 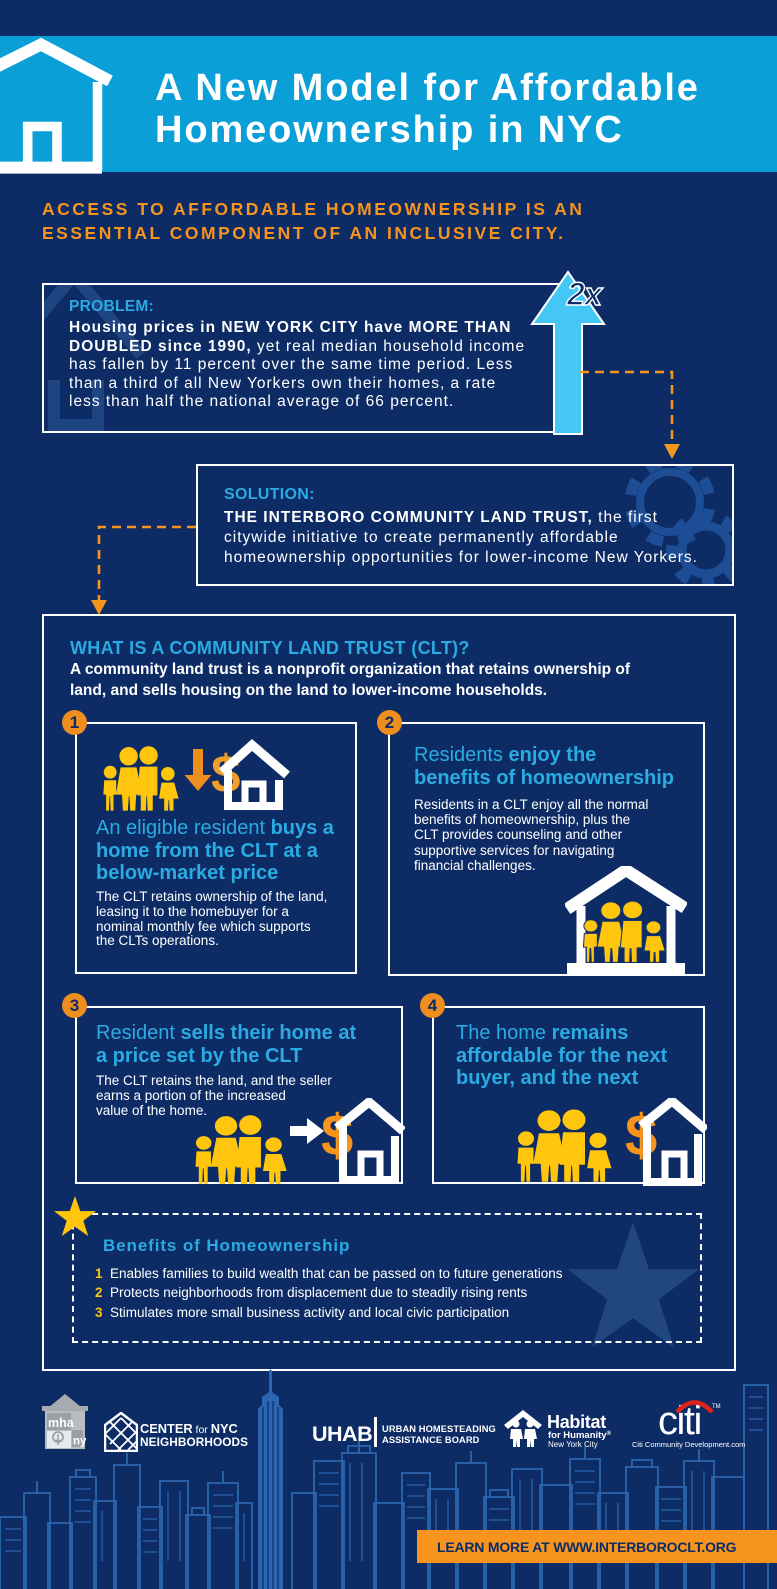 I want to click on svg-text: ny, so click(x=80, y=1442).